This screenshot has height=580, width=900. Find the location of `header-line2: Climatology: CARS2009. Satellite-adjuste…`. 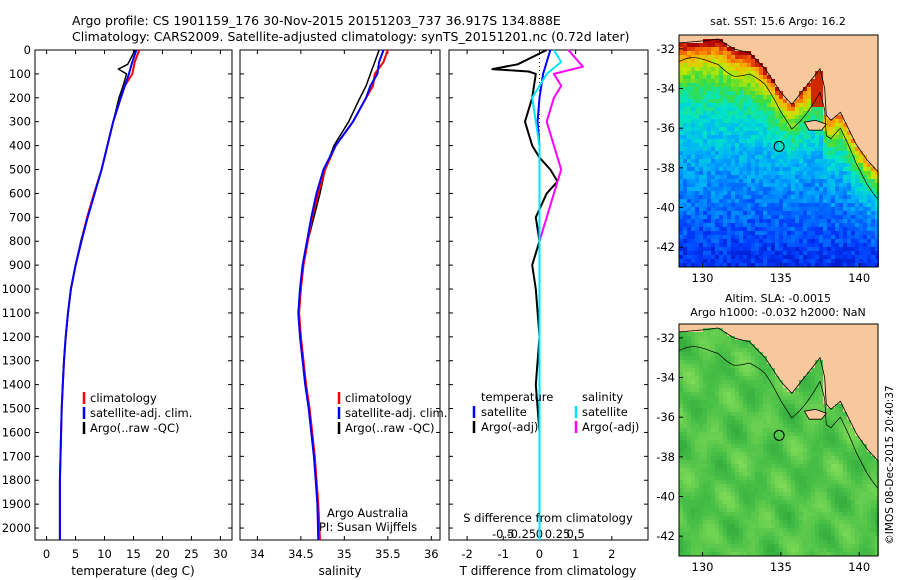

header-line2: Climatology: CARS2009. Satellite-adjuste… is located at coordinates (350, 36).